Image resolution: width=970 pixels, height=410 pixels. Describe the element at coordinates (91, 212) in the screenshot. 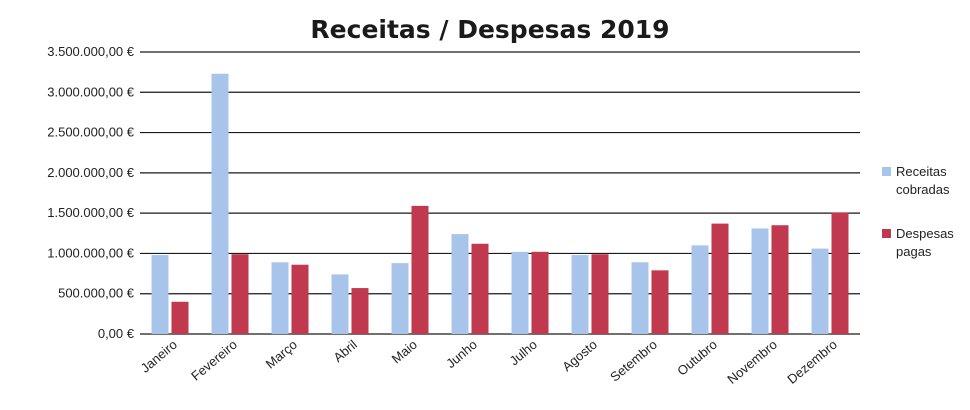

I see `y-tick-label: 1.500.000,00 €` at that location.